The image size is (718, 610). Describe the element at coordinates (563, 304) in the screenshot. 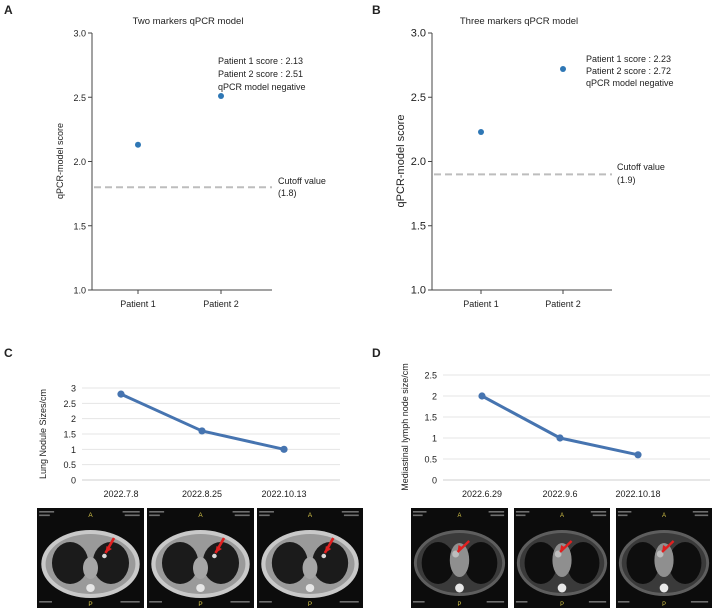

I see `chart-b-x-tick-label: Patient 2` at that location.